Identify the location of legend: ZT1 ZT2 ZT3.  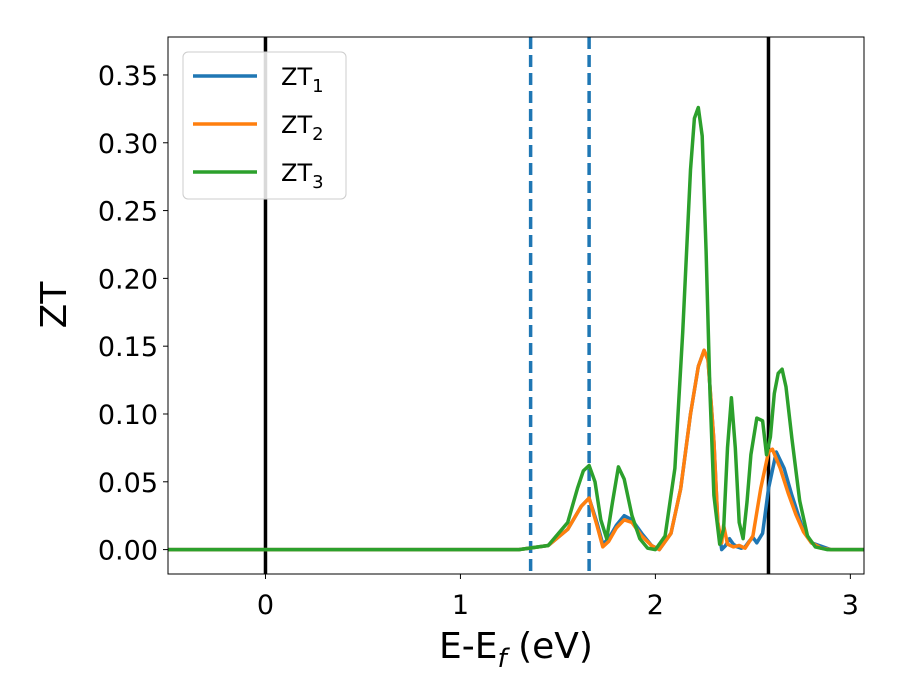
(264, 125).